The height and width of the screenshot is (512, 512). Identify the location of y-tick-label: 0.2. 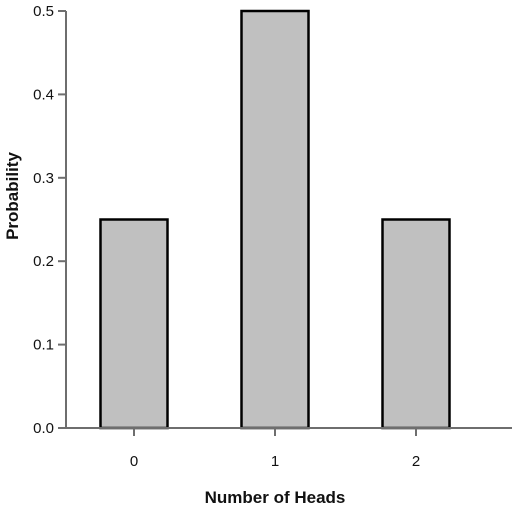
(43, 261).